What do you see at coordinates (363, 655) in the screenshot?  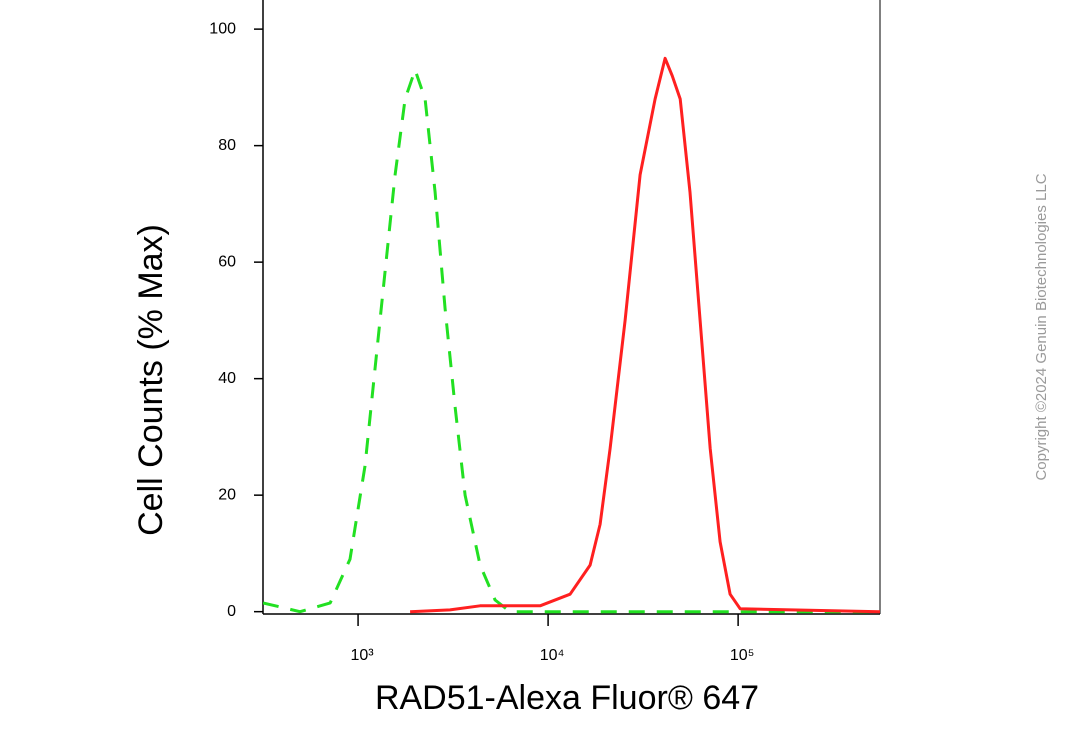 I see `x-tick-label: 10³` at bounding box center [363, 655].